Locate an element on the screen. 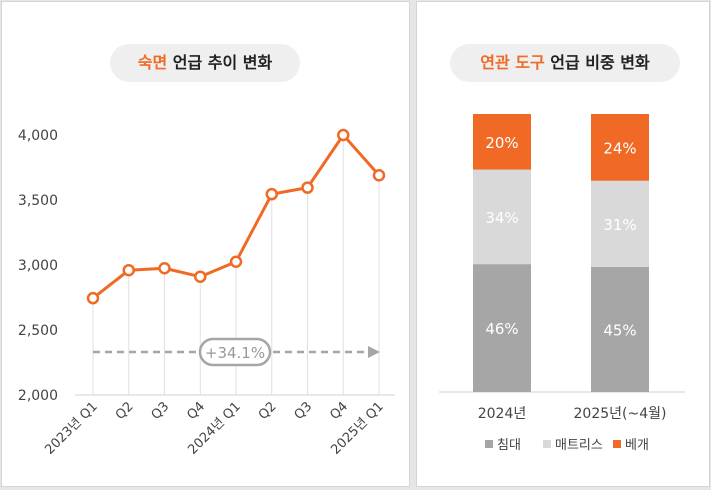 This screenshot has width=711, height=490. bar-chart-title-accent: 연관 도구 is located at coordinates (512, 62).